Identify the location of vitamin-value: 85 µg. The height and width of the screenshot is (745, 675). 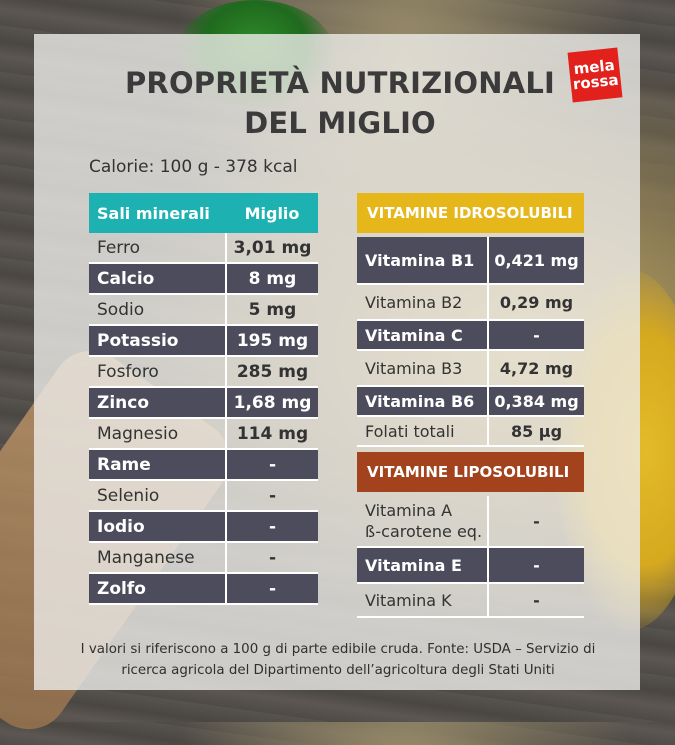
(536, 431).